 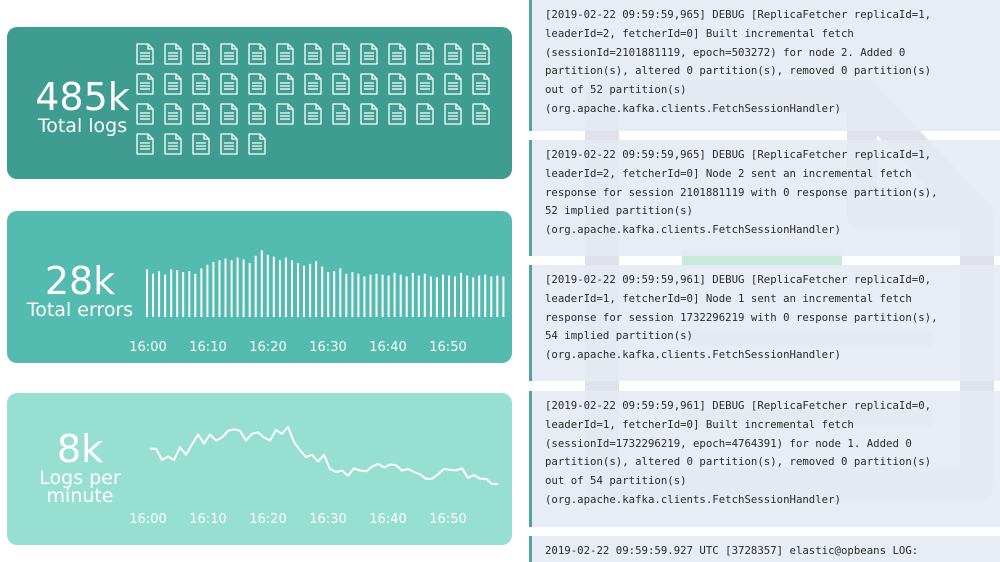 I want to click on errors-bar-chart, so click(x=325, y=283).